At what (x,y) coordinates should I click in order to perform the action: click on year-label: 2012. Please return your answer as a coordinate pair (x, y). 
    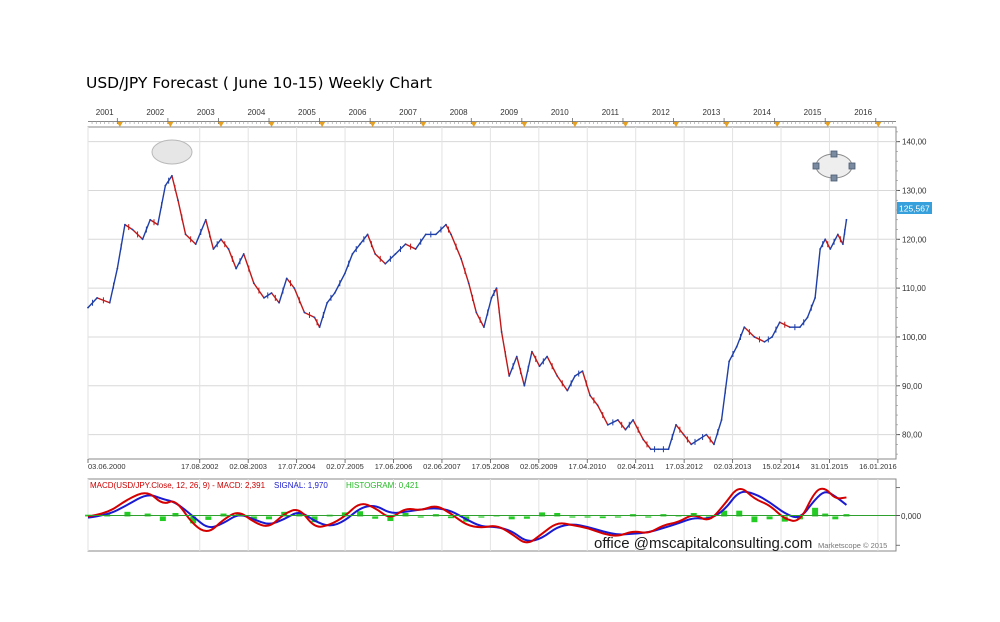
    Looking at the image, I should click on (661, 112).